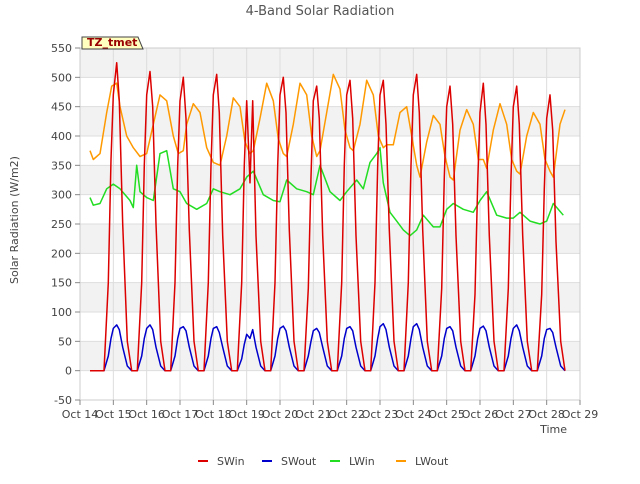  What do you see at coordinates (362, 461) in the screenshot?
I see `legend-label-lwin: LWin` at bounding box center [362, 461].